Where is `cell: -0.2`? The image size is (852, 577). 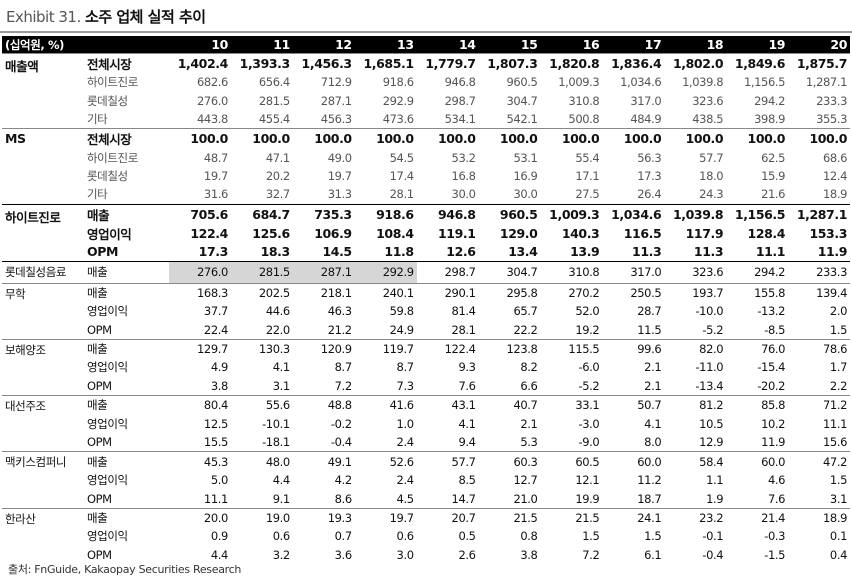
cell: -0.2 is located at coordinates (341, 423).